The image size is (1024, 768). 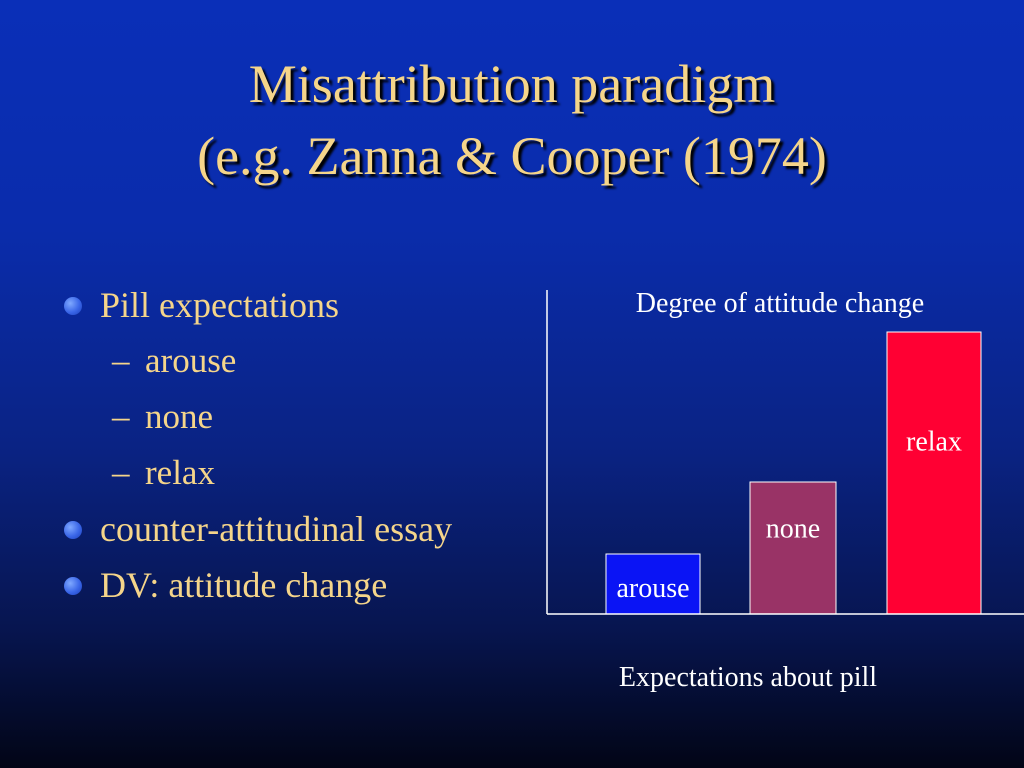 What do you see at coordinates (219, 305) in the screenshot?
I see `bullet-text: Pill expectations` at bounding box center [219, 305].